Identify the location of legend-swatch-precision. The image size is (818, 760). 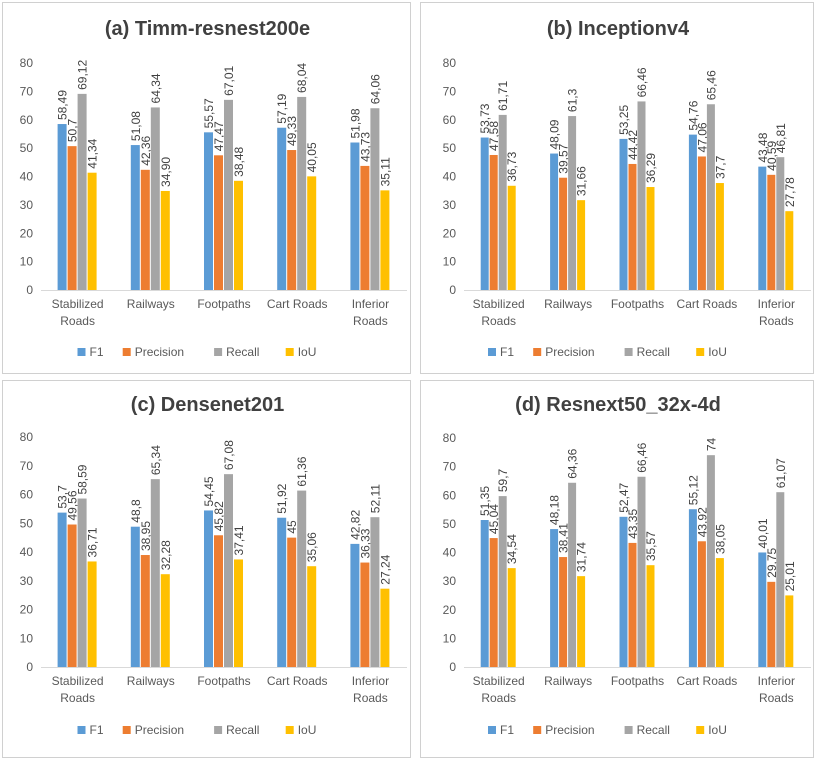
(126, 352).